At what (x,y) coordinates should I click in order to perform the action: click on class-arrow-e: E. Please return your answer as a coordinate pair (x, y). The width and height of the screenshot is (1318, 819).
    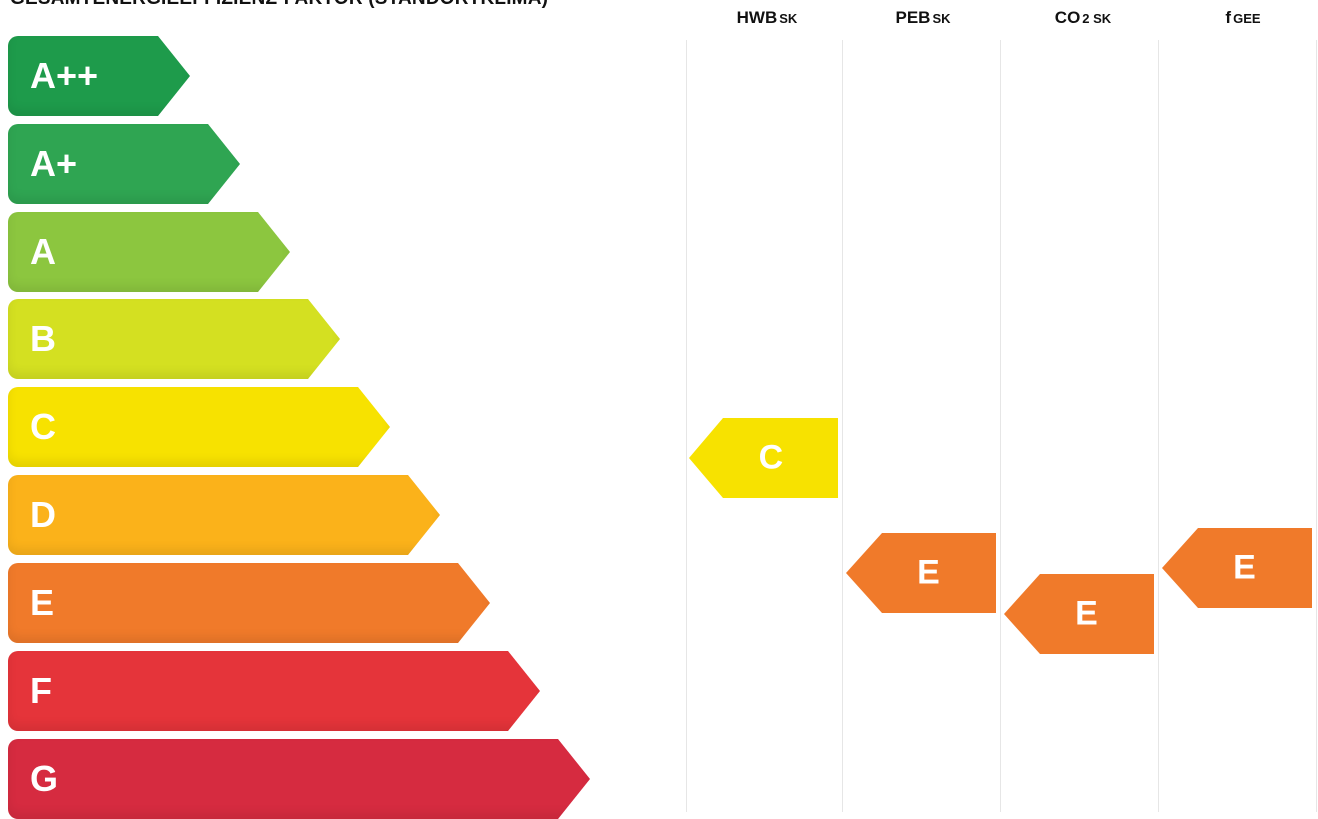
    Looking at the image, I should click on (249, 603).